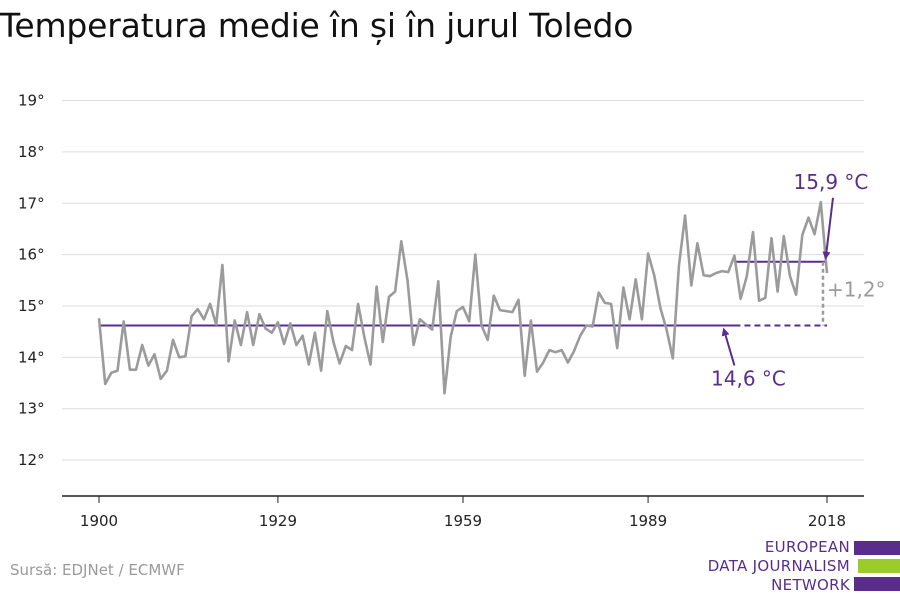 This screenshot has width=900, height=600. Describe the element at coordinates (728, 346) in the screenshot. I see `baseline-mean-arrow` at that location.